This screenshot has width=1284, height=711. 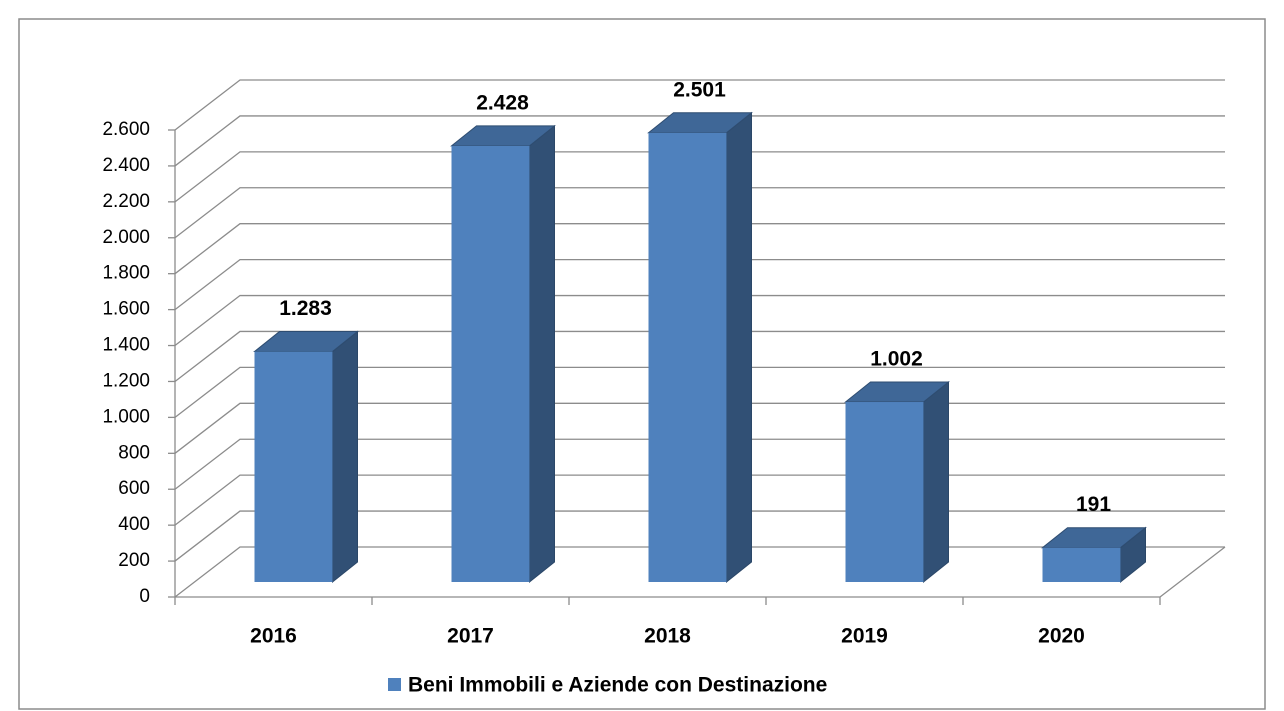 What do you see at coordinates (126, 309) in the screenshot?
I see `y-tick-label: 1.600` at bounding box center [126, 309].